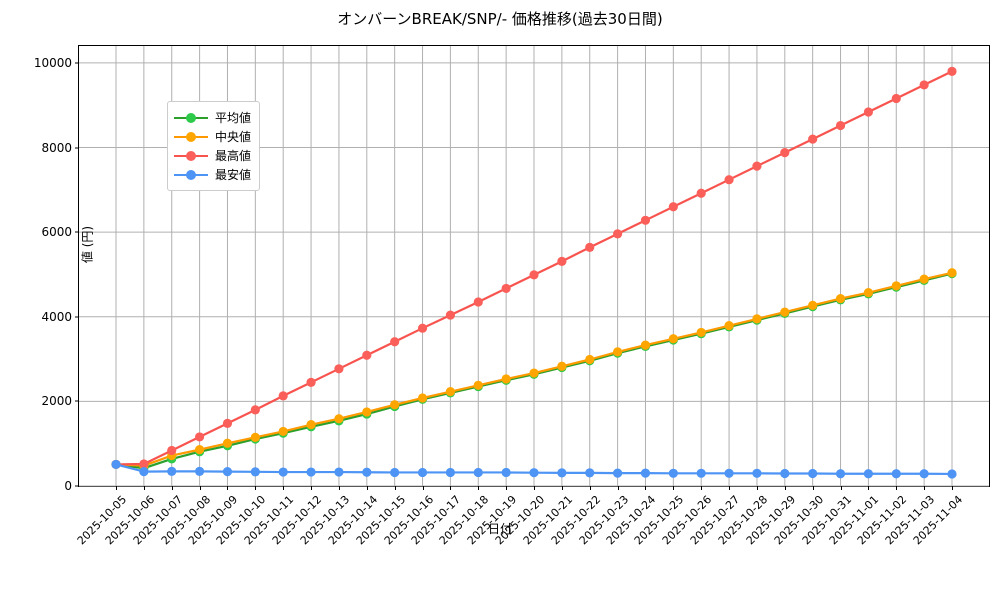 The image size is (1000, 600). I want to click on chart-title: オンバーンBREAK/SNP/- 価格推移(過去30日間), so click(500, 19).